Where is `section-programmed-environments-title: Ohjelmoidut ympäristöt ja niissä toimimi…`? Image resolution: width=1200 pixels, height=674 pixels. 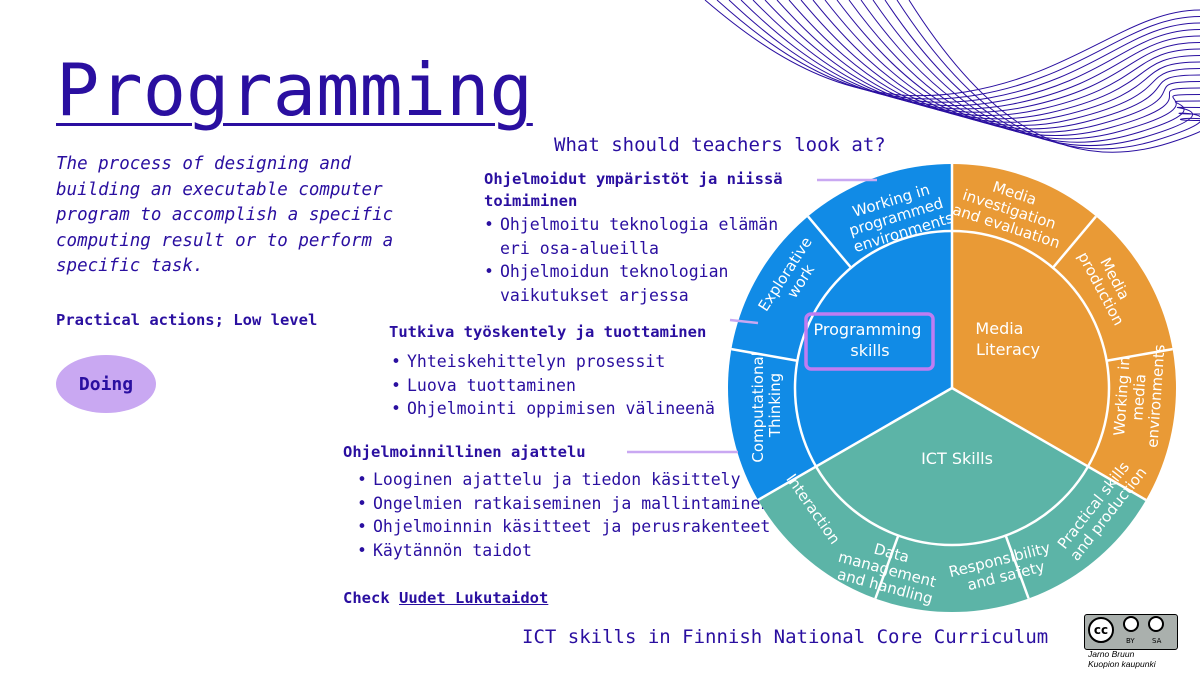 section-programmed-environments-title: Ohjelmoidut ympäristöt ja niissä toimimi… is located at coordinates (633, 190).